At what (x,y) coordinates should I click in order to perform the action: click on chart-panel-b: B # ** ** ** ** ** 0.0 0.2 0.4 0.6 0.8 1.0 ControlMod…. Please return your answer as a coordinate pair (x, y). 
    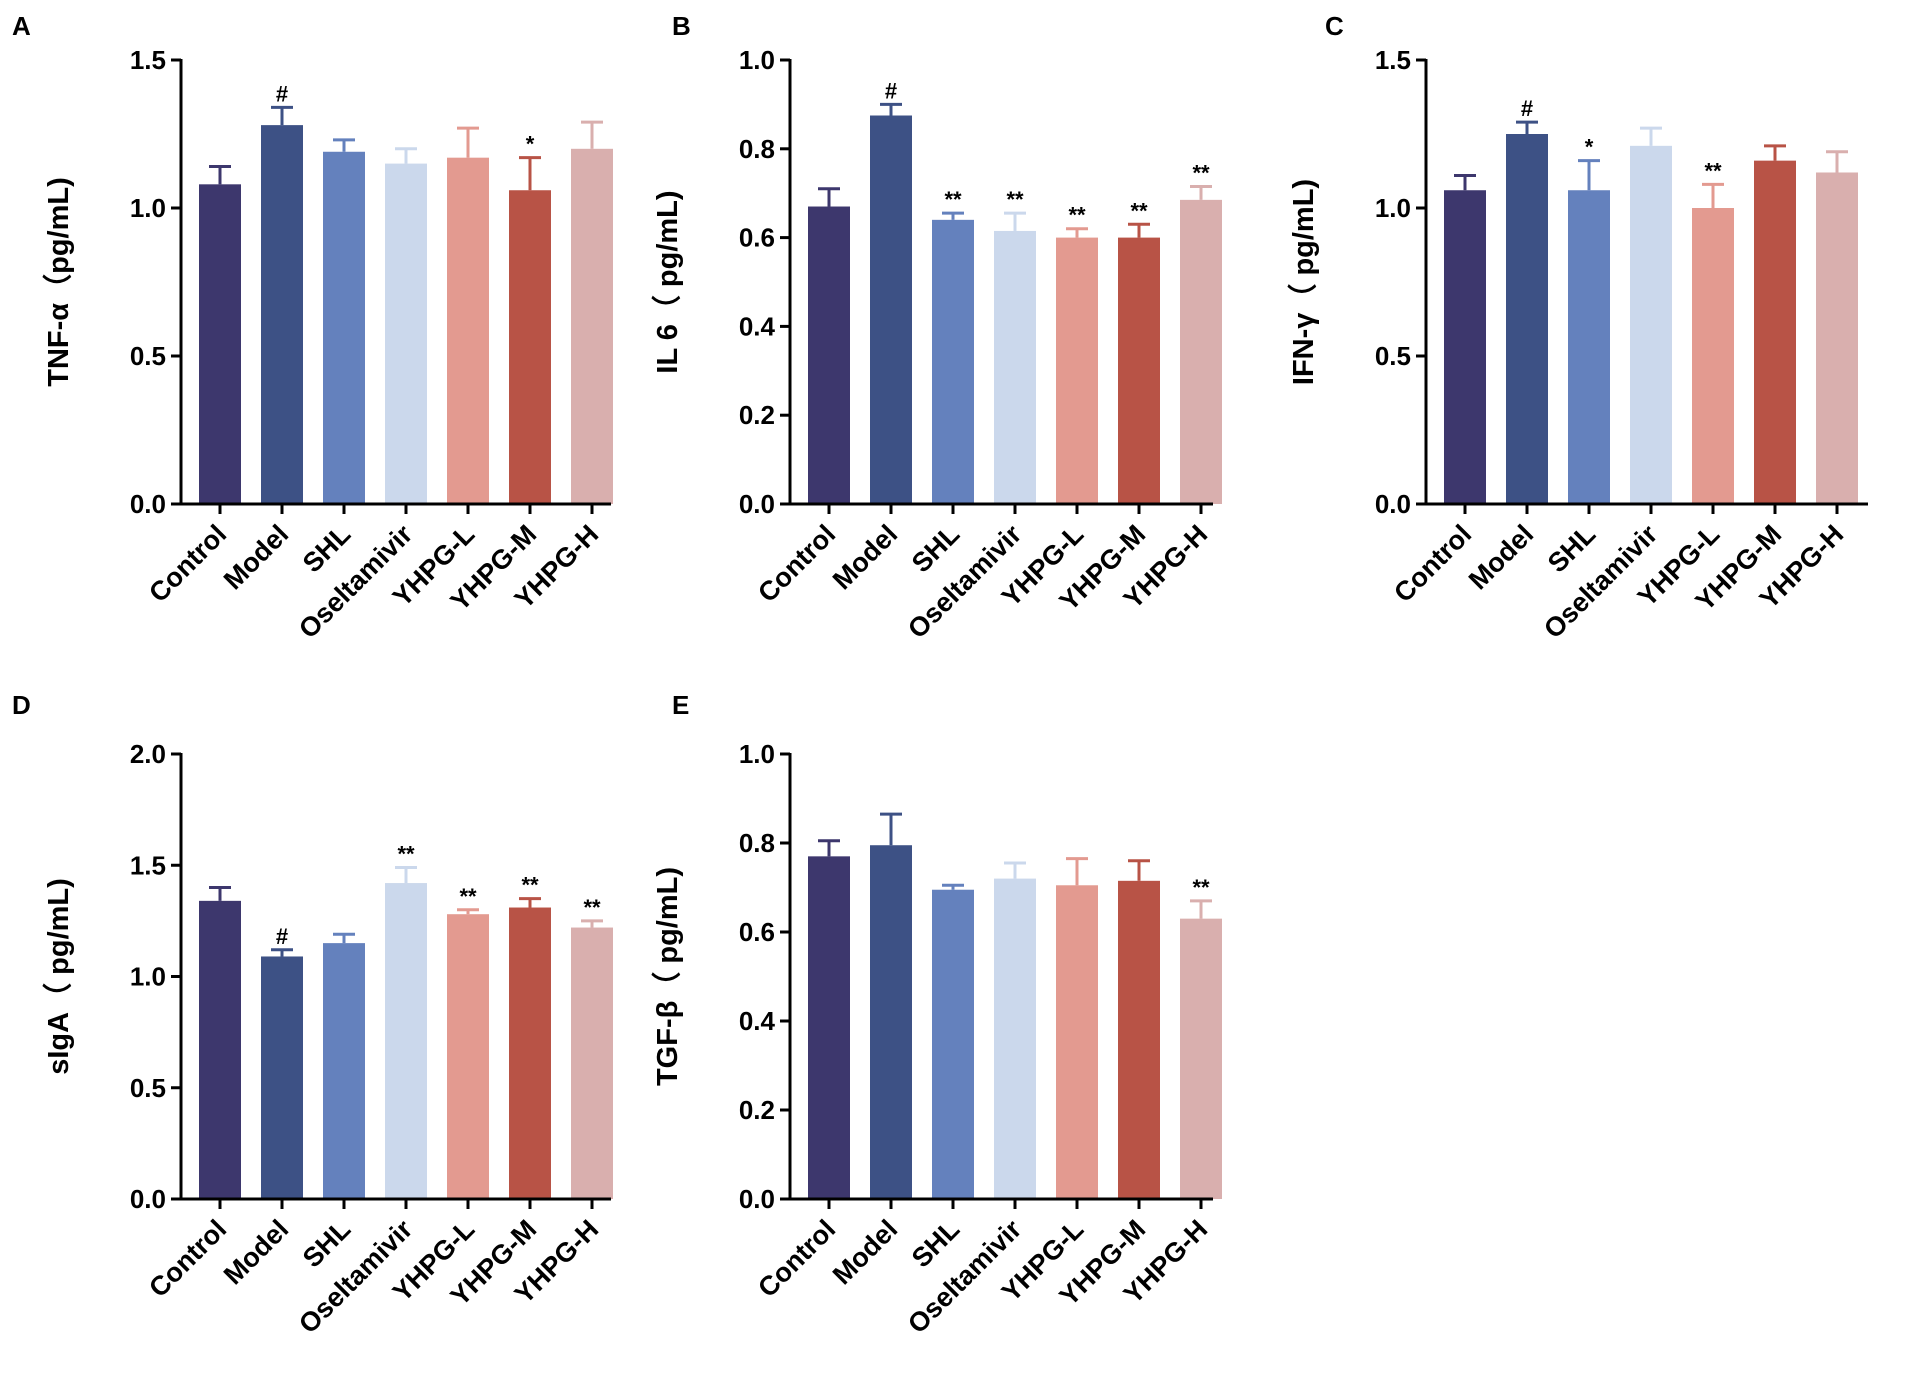
    Looking at the image, I should click on (936, 327).